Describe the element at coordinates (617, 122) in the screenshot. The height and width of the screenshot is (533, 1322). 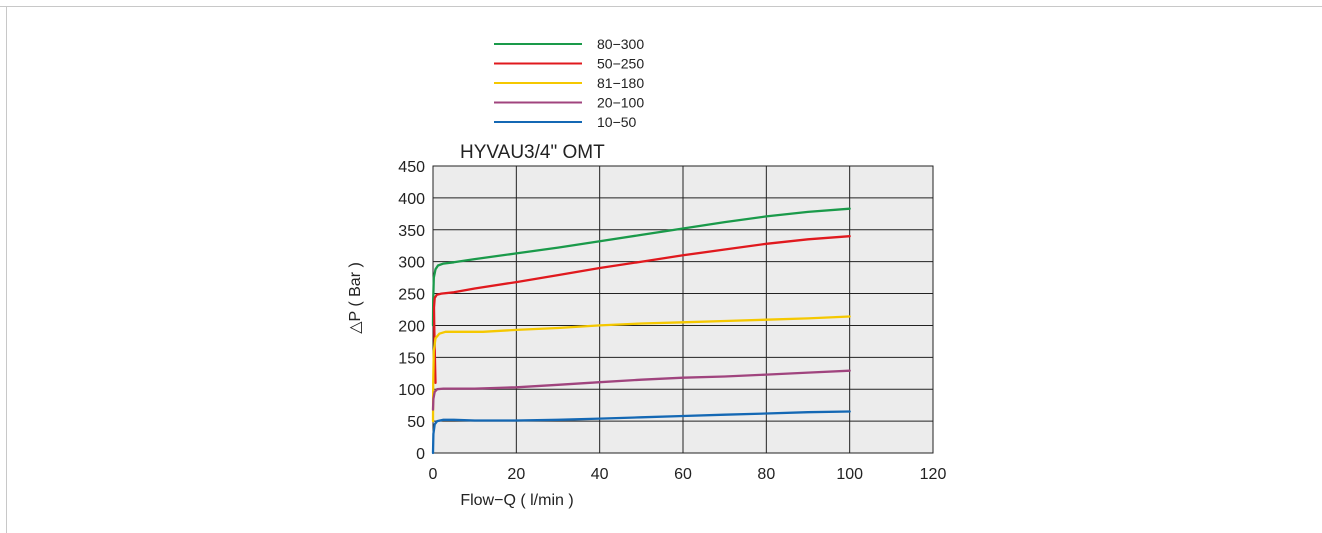
I see `legend-label: 10−50` at that location.